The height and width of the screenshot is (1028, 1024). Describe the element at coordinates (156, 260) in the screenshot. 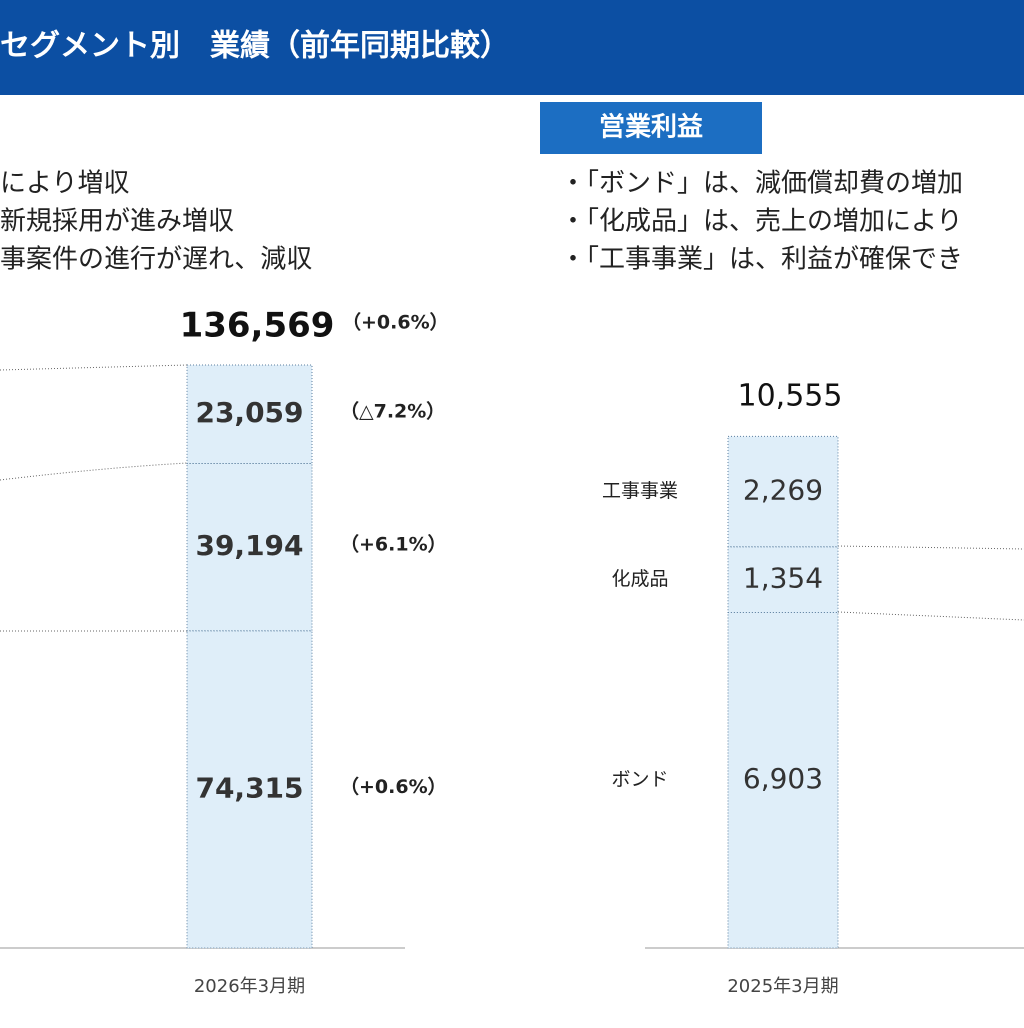

I see `bullet: 事案件の進行が遅れ、減収` at that location.